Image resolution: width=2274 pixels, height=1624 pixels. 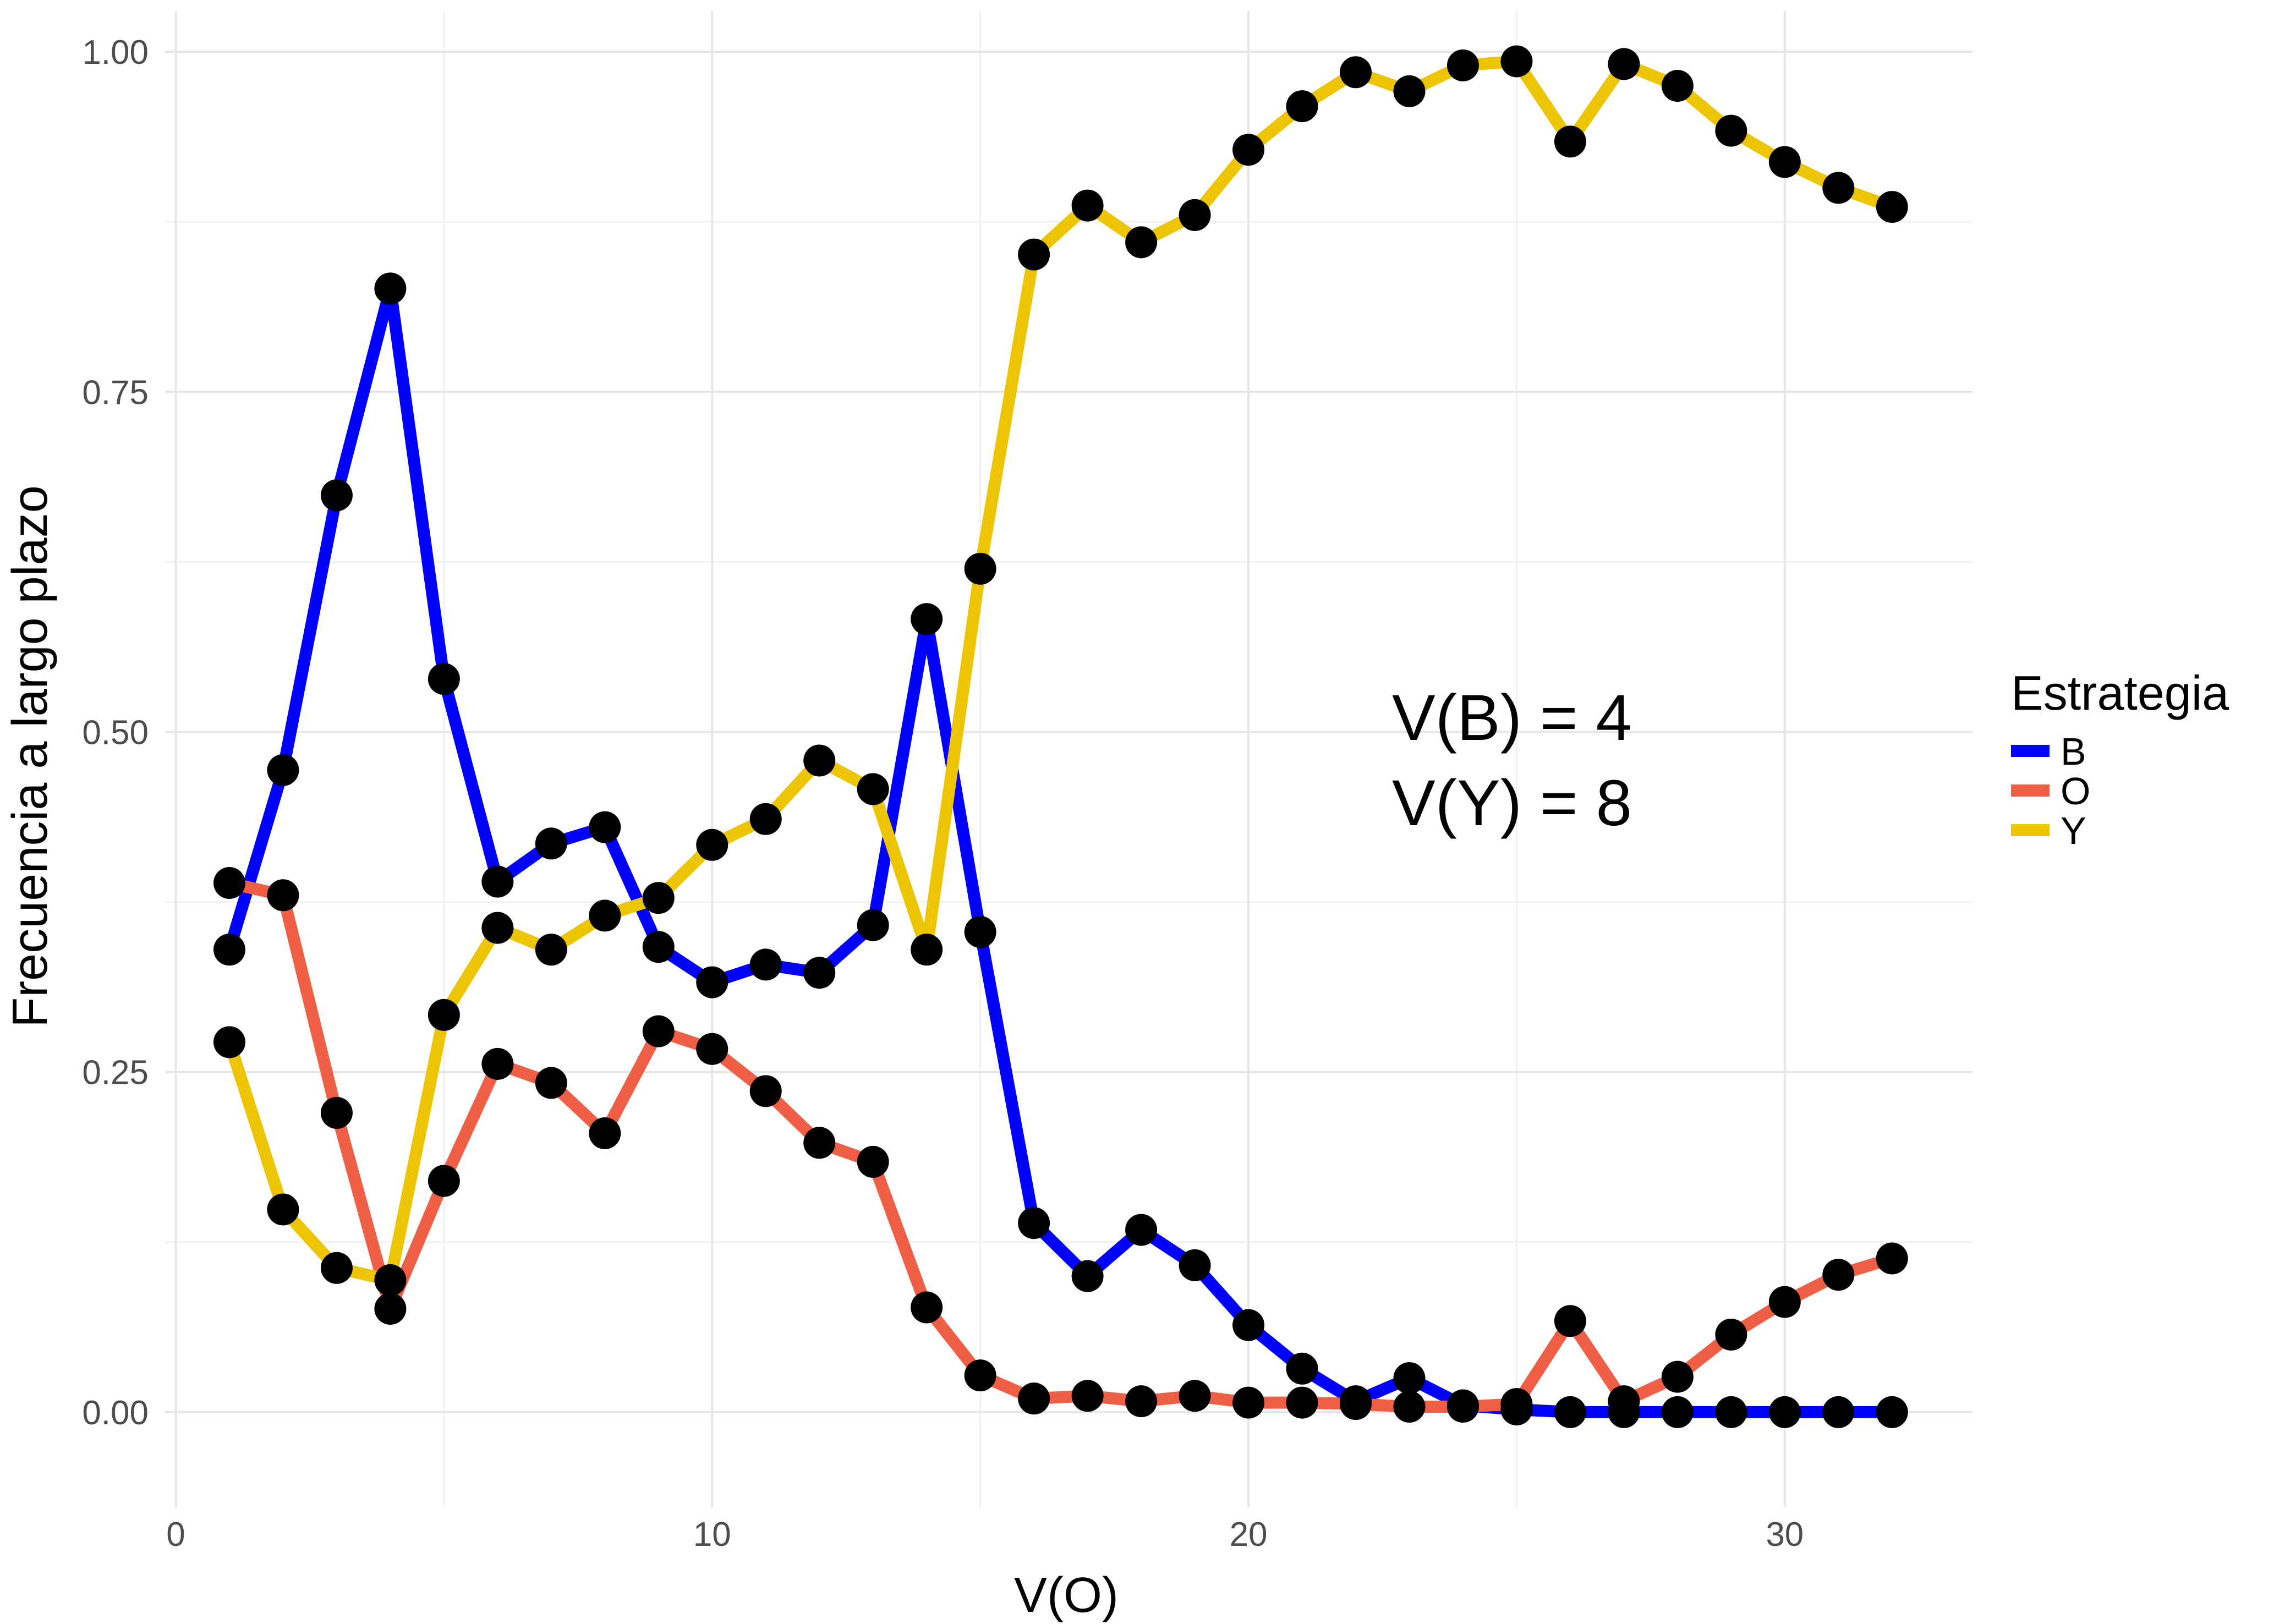 I want to click on legend-label-O: O, so click(x=2075, y=791).